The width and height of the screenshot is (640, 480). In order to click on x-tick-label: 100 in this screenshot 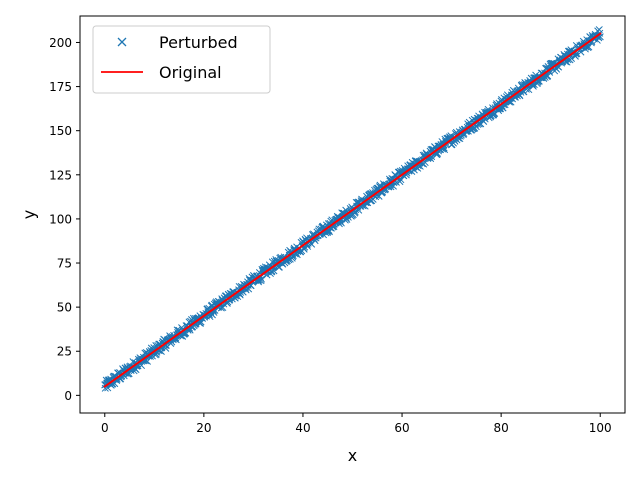, I will do `click(600, 428)`.